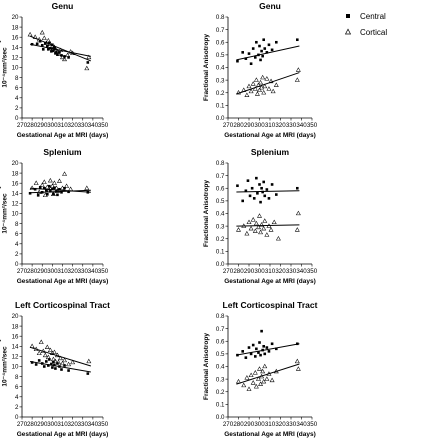  I want to click on series-central, so click(60, 366).